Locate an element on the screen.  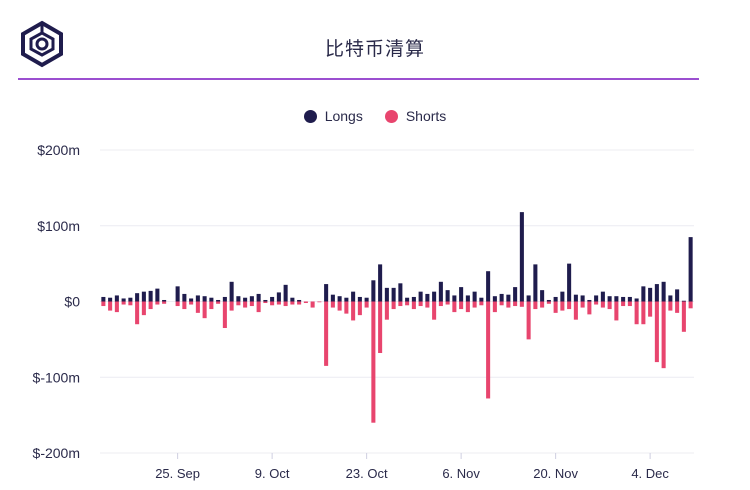
legend-item-shorts: Shorts is located at coordinates (415, 116).